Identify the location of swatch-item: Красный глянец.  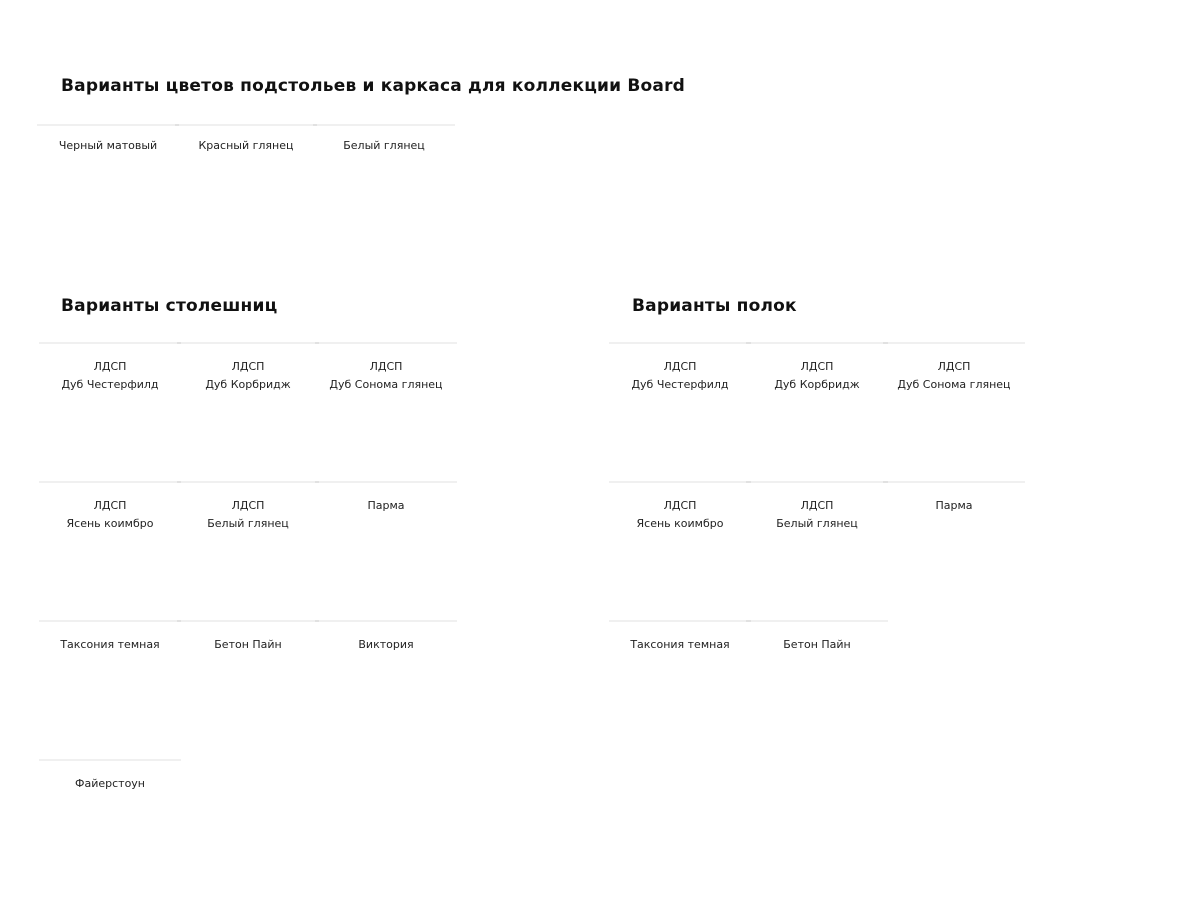
(246, 140).